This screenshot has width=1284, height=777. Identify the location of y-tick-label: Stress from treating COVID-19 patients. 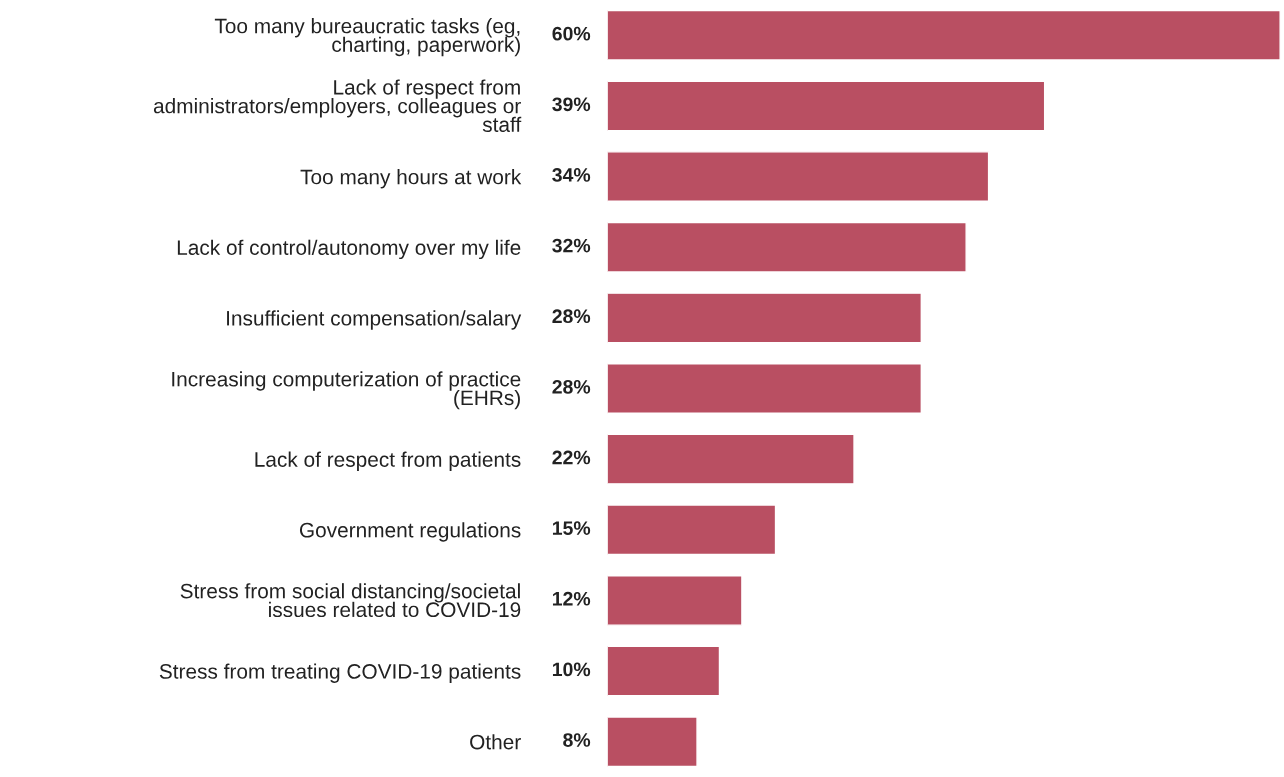
(340, 673).